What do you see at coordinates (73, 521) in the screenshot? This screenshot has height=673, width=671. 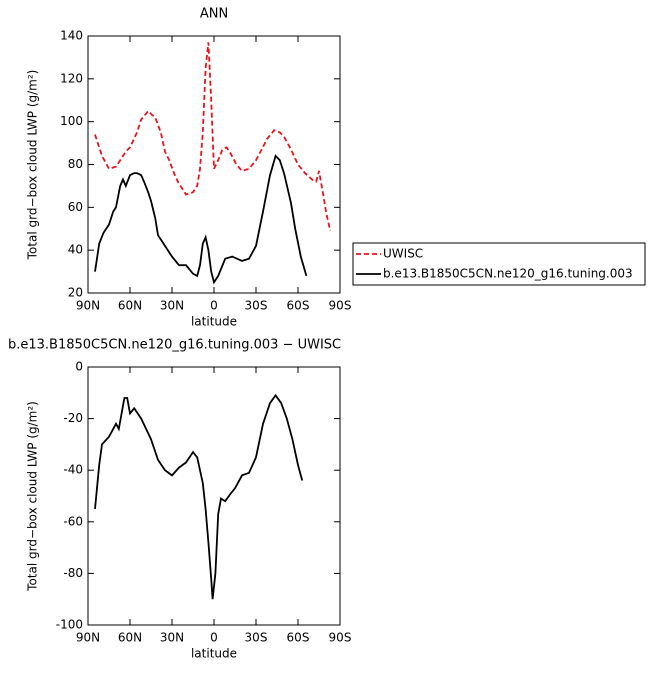 I see `y-tick-label: -60` at bounding box center [73, 521].